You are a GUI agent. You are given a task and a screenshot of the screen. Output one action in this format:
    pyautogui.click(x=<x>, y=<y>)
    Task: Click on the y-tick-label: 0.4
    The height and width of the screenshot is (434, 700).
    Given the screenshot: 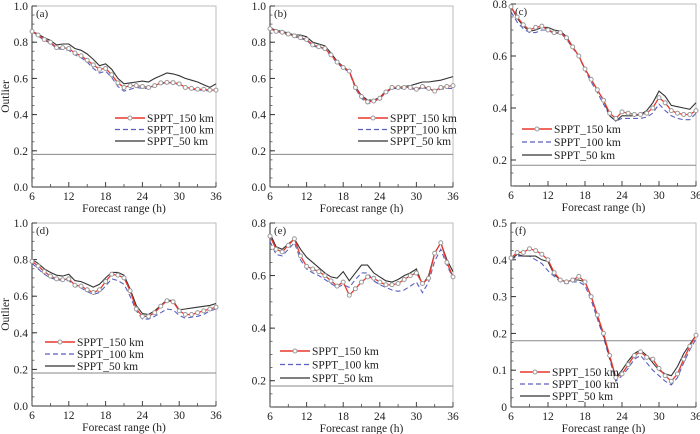 What is the action you would take?
    pyautogui.click(x=259, y=329)
    